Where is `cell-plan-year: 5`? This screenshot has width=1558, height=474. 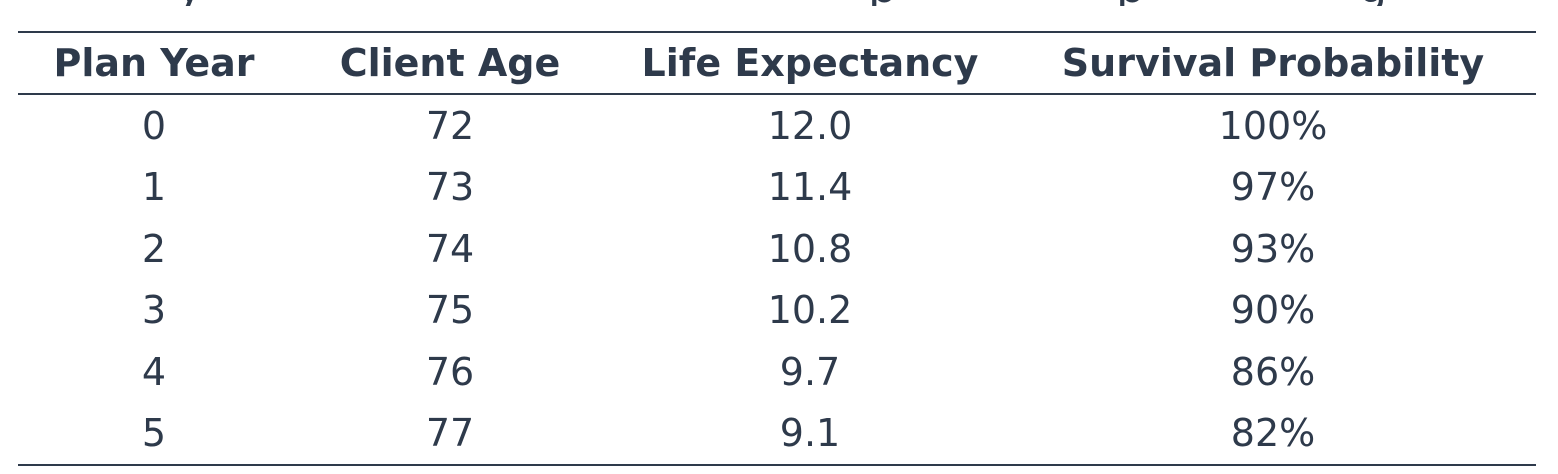
cell-plan-year: 5 is located at coordinates (154, 433).